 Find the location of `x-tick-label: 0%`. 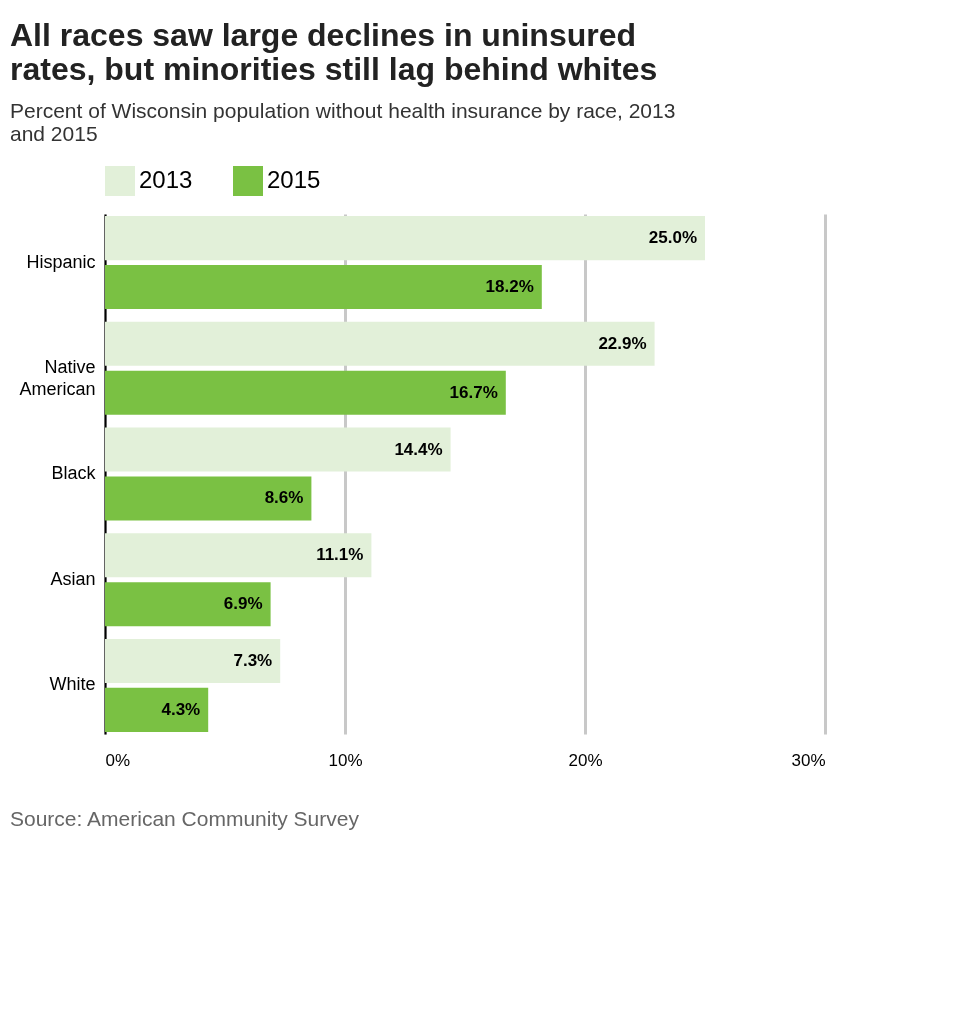

x-tick-label: 0% is located at coordinates (118, 760).